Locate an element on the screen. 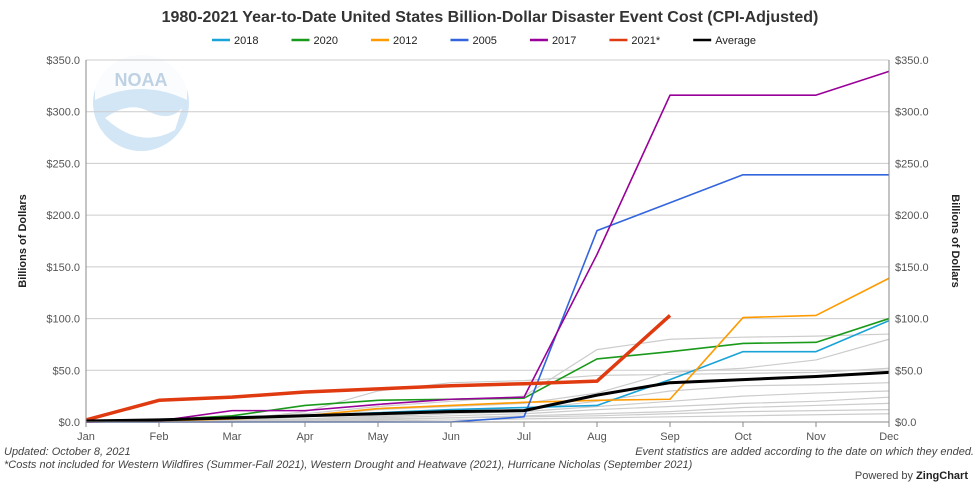 This screenshot has height=494, width=980. x-tick-label: Mar is located at coordinates (232, 437).